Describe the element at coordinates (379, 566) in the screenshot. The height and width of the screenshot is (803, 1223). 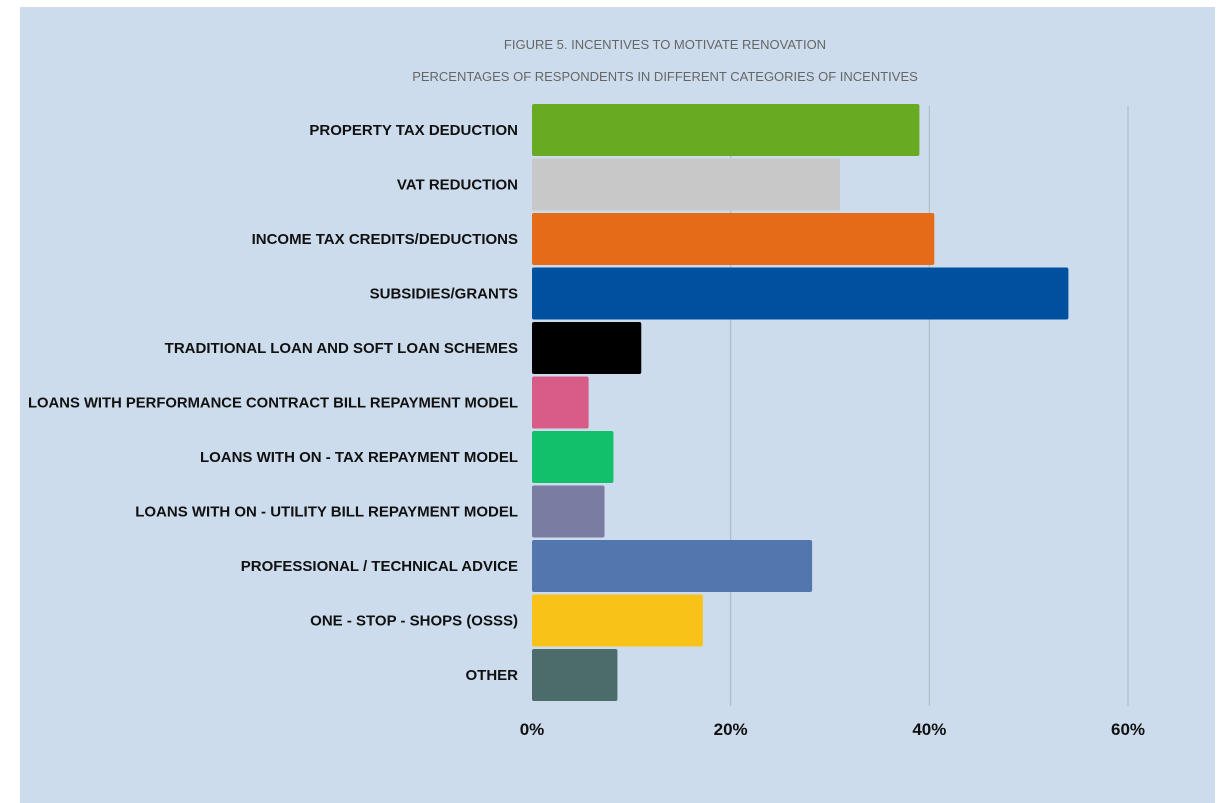
I see `category-label: PROFESSIONAL / TECHNICAL ADVICE` at that location.